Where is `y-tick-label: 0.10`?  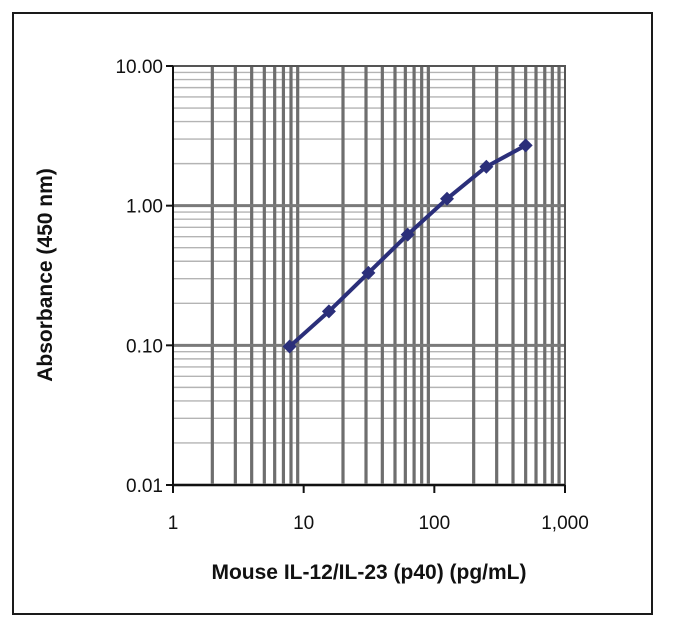
y-tick-label: 0.10 is located at coordinates (144, 346).